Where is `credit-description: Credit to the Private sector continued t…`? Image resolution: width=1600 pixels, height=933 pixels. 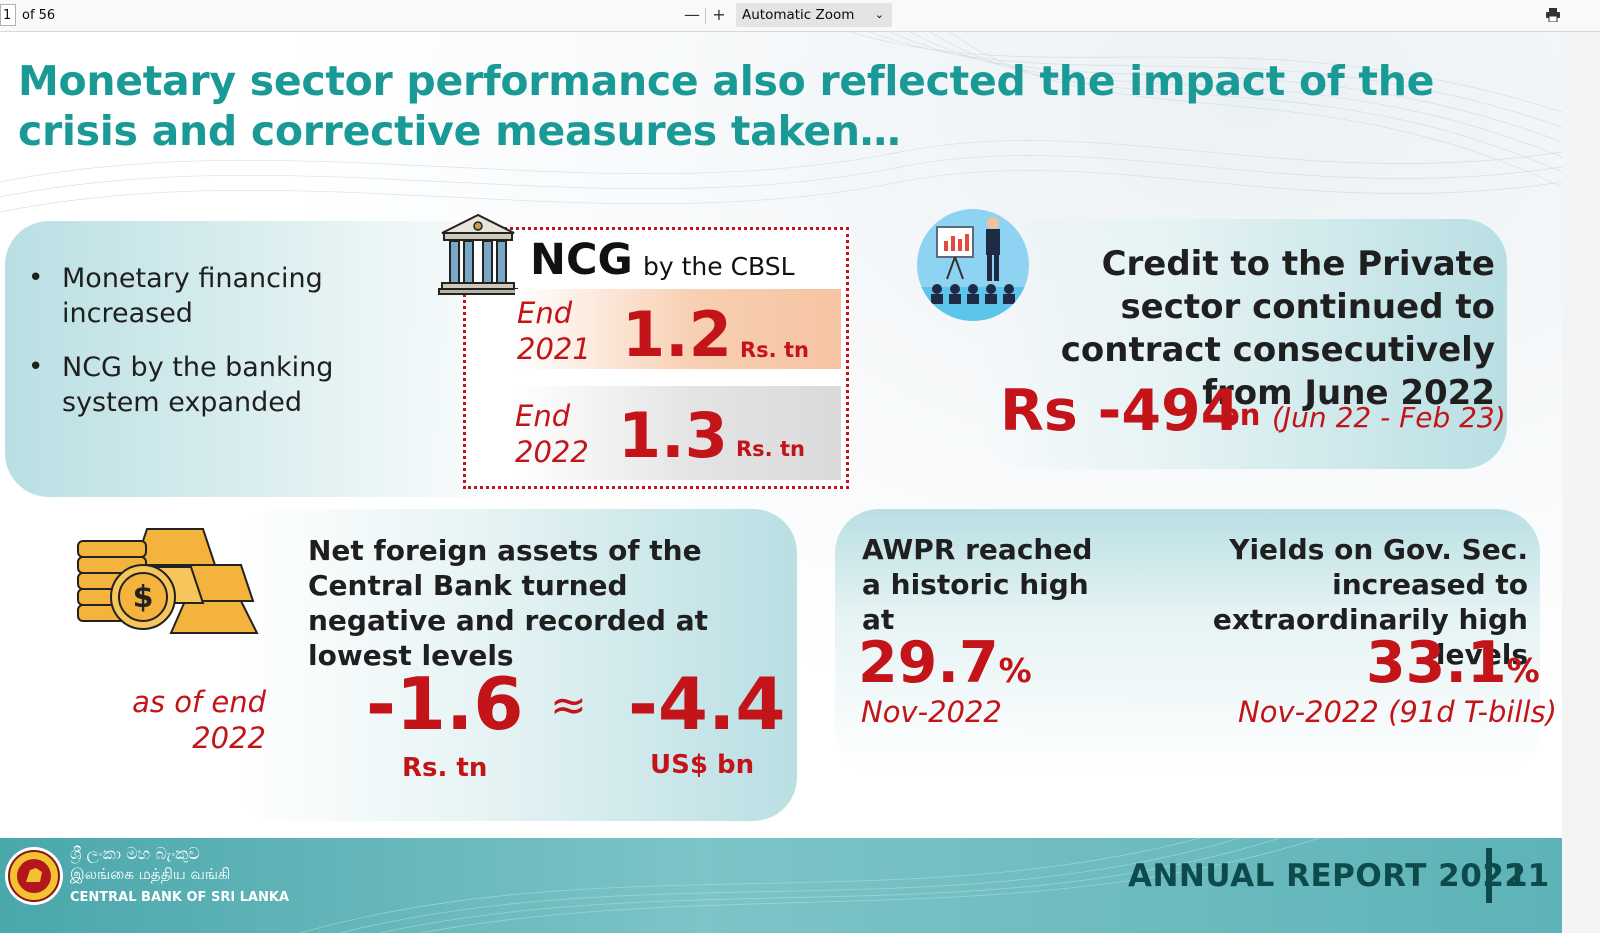 credit-description: Credit to the Private sector continued t… is located at coordinates (1277, 328).